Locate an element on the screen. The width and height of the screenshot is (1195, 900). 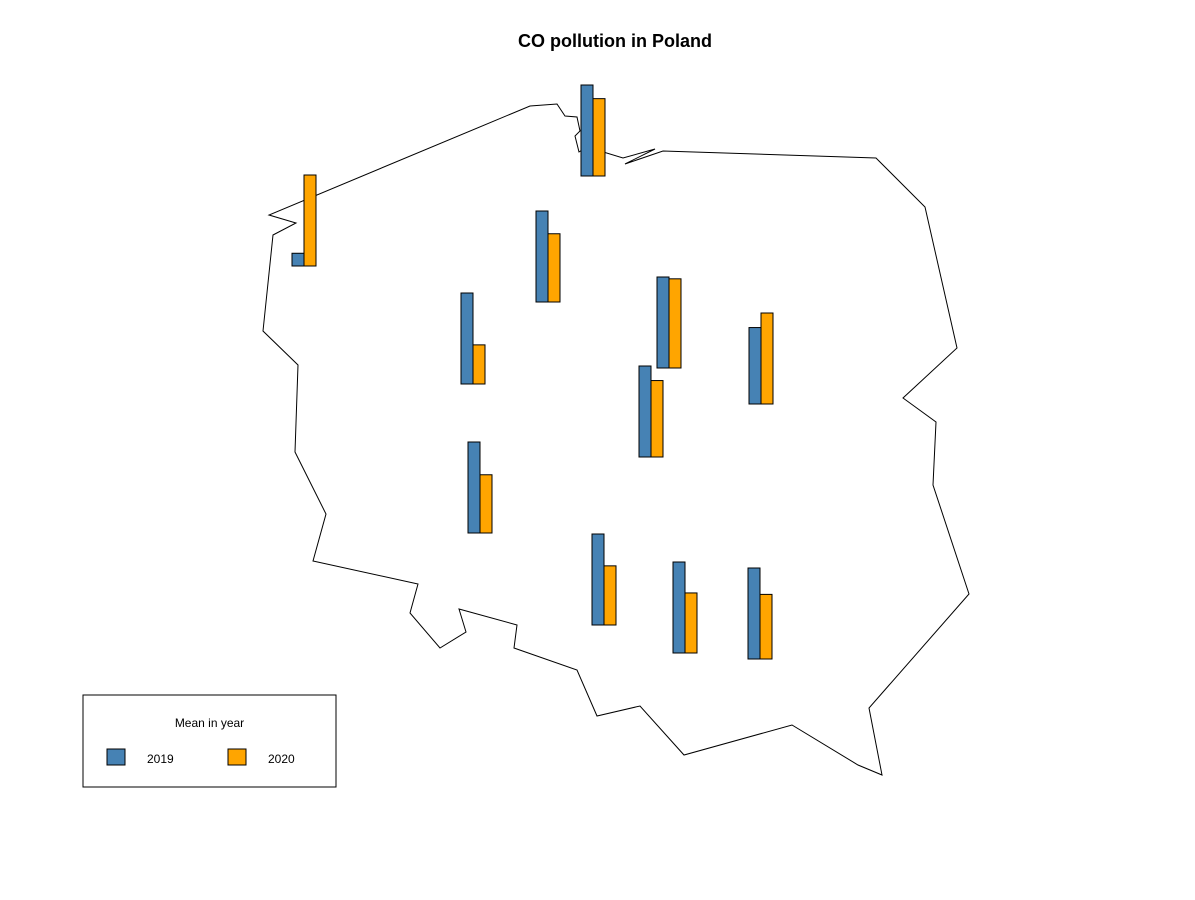
bar-south-east-2-2020 is located at coordinates (766, 626).